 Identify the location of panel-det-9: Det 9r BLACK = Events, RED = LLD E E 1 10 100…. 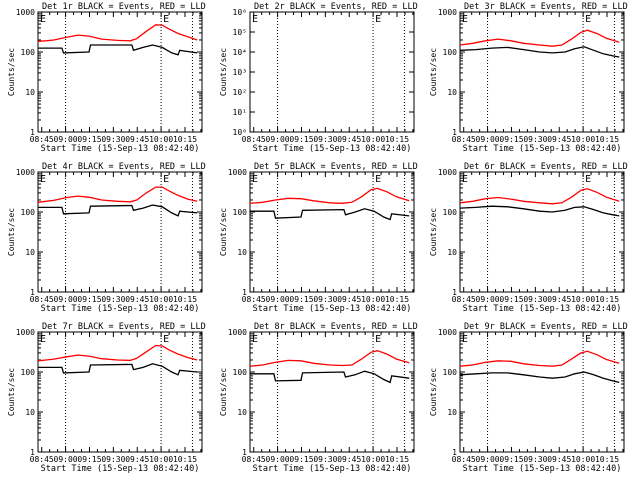
(528, 398).